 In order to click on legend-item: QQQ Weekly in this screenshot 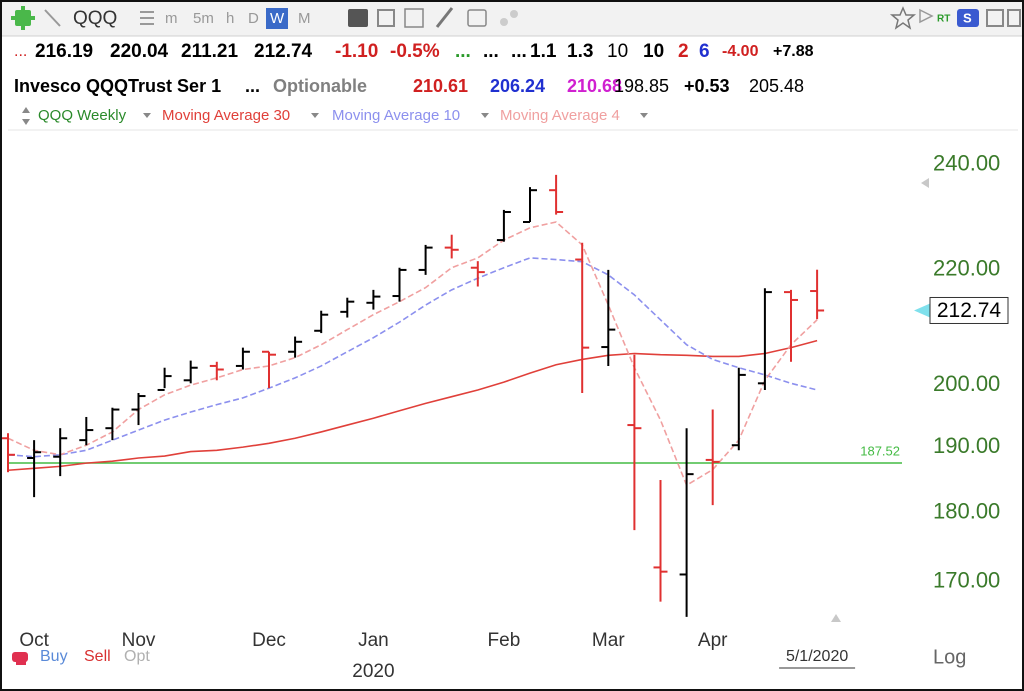, I will do `click(82, 115)`.